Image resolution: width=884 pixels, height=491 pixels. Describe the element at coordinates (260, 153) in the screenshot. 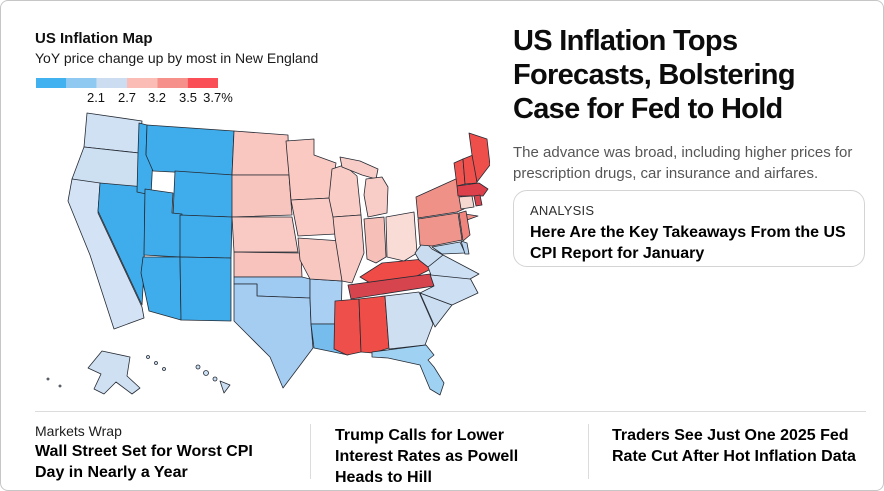

I see `state-nd` at that location.